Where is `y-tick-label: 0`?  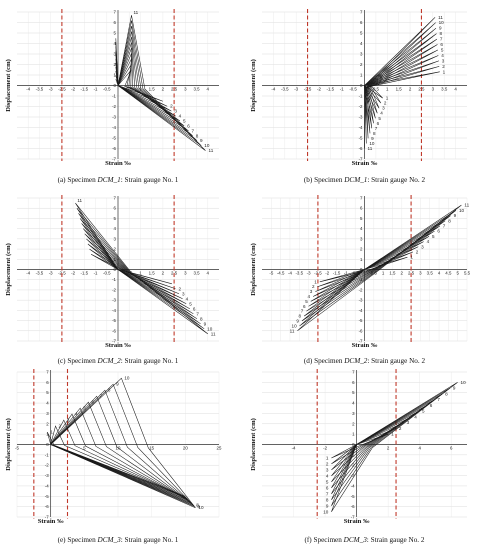 y-tick-label: 0 is located at coordinates (361, 85).